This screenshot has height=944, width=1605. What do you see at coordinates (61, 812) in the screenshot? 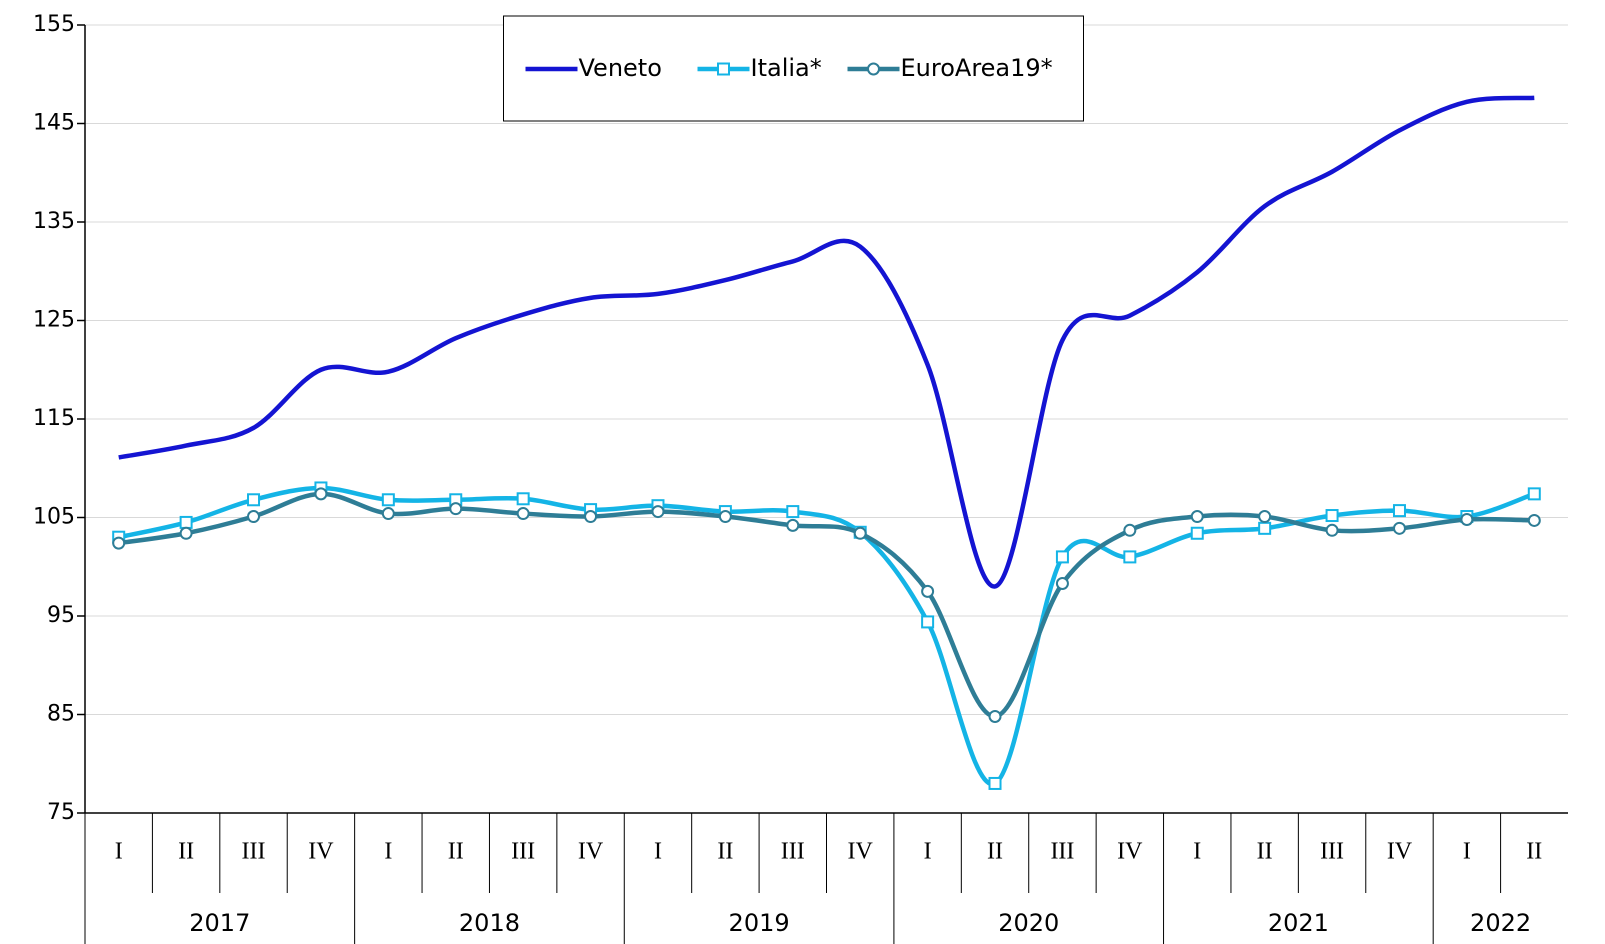
I see `y-tick-label: 75` at bounding box center [61, 812].